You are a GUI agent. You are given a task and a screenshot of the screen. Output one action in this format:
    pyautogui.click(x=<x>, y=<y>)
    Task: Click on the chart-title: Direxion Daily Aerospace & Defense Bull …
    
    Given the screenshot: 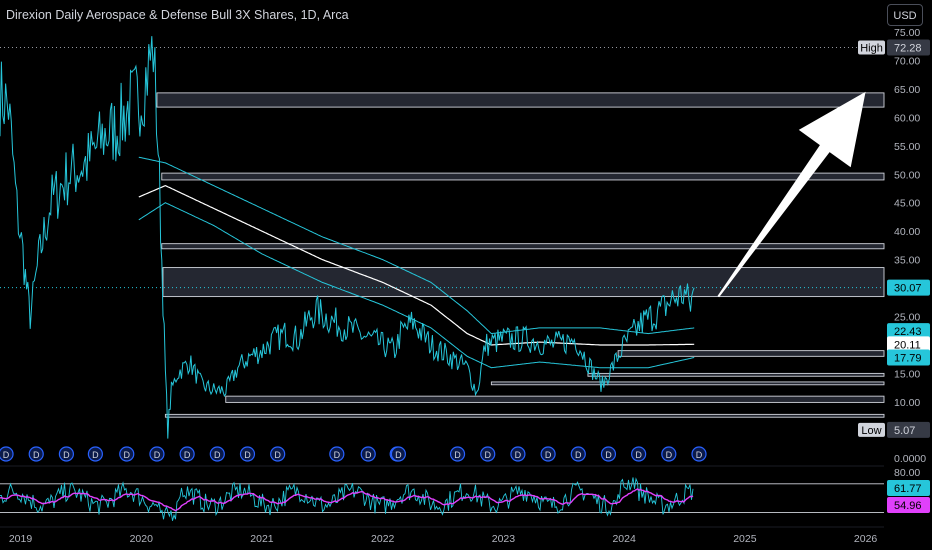 What is the action you would take?
    pyautogui.click(x=177, y=15)
    